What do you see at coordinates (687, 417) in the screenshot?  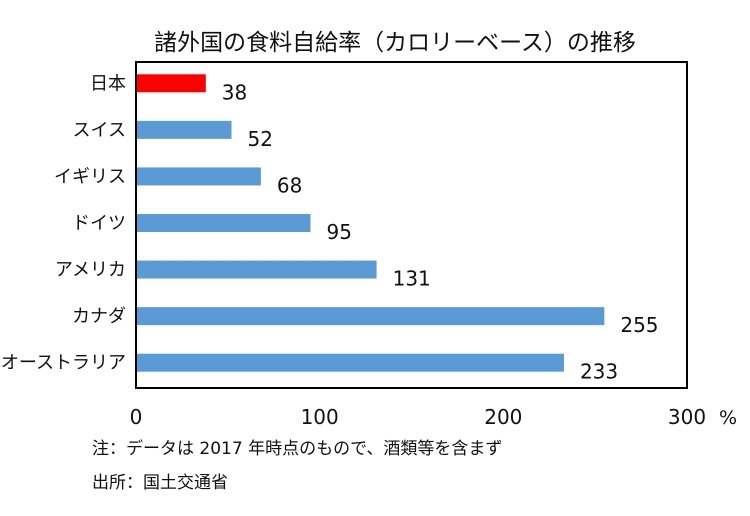 I see `x-tick-label-3: 300` at bounding box center [687, 417].